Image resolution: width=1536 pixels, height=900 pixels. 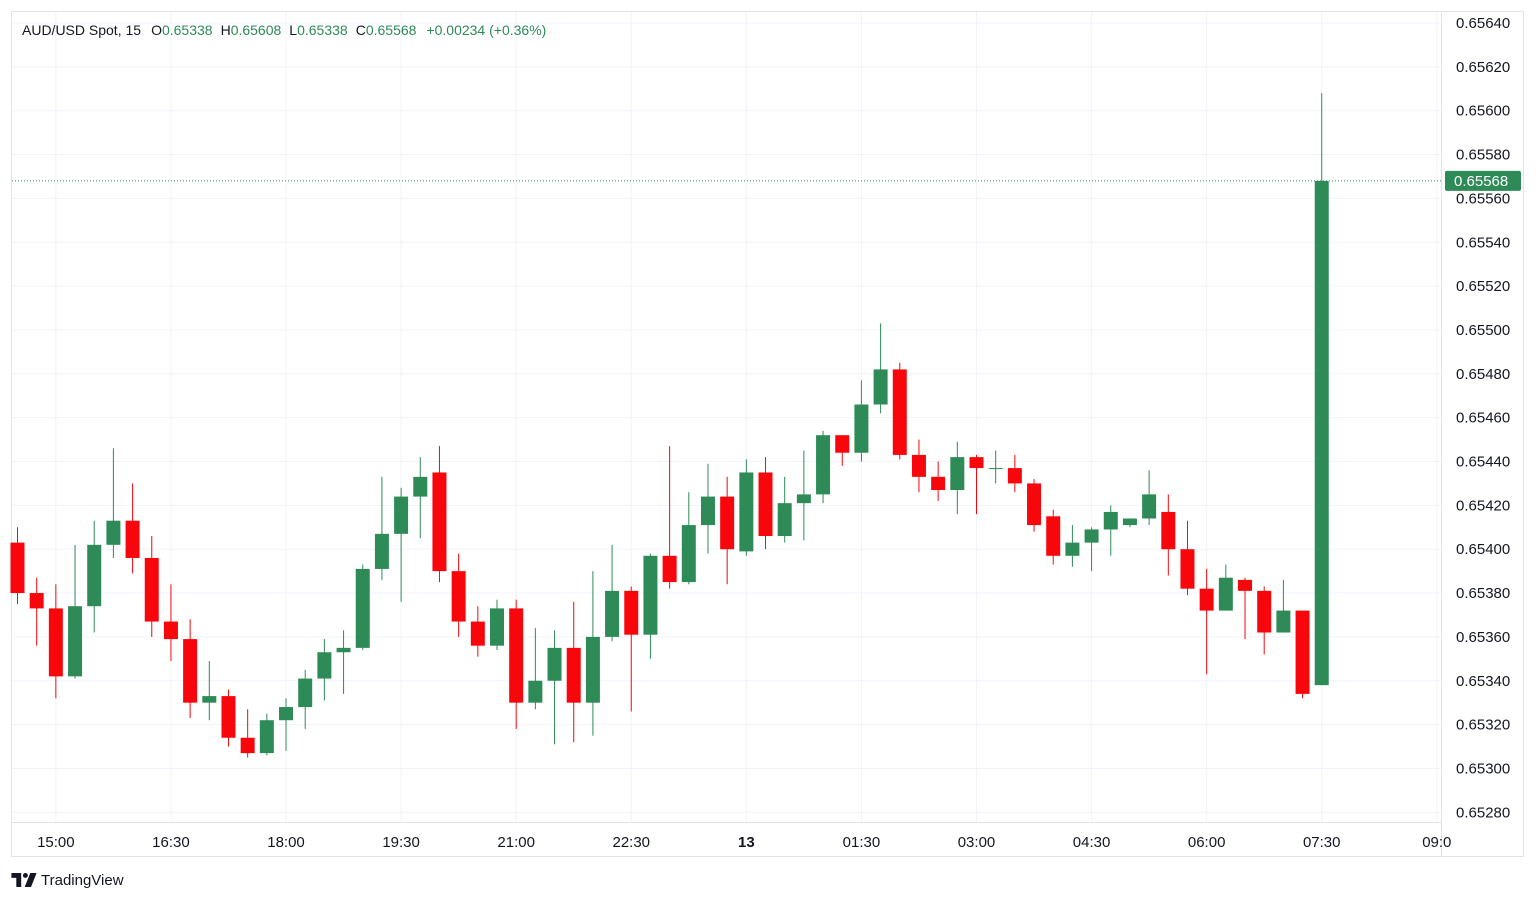 What do you see at coordinates (486, 30) in the screenshot?
I see `change-value: +0.00234 (+0.36%)` at bounding box center [486, 30].